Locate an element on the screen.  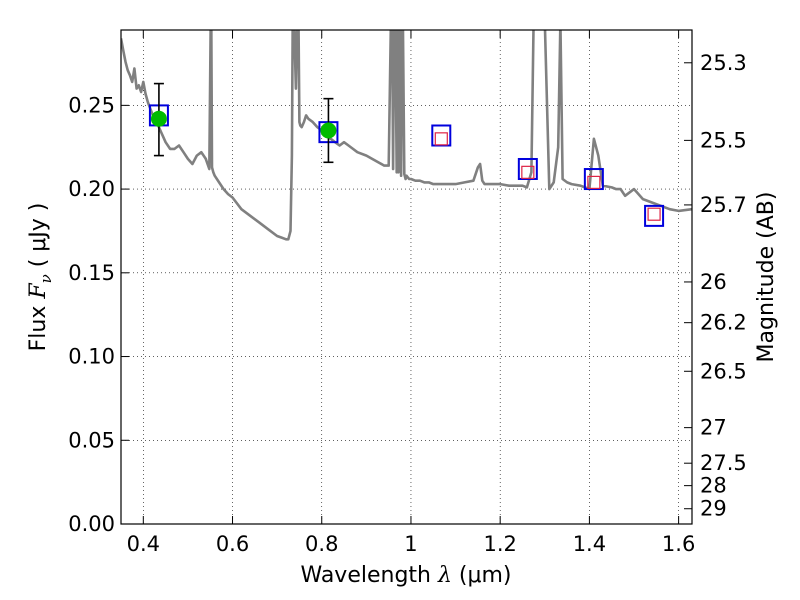
mag-tick-label: 26.5 is located at coordinates (723, 371).